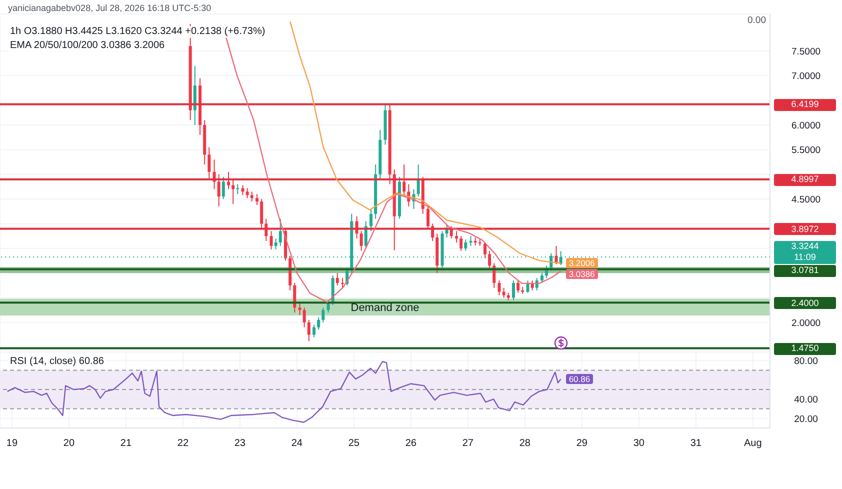 The height and width of the screenshot is (489, 842). Describe the element at coordinates (385, 308) in the screenshot. I see `band-label: Demand zone` at that location.